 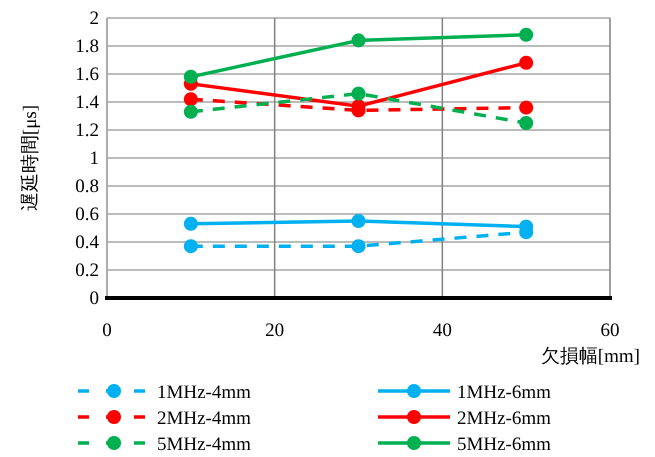 I want to click on y-tick-label: 0.2, so click(x=87, y=270).